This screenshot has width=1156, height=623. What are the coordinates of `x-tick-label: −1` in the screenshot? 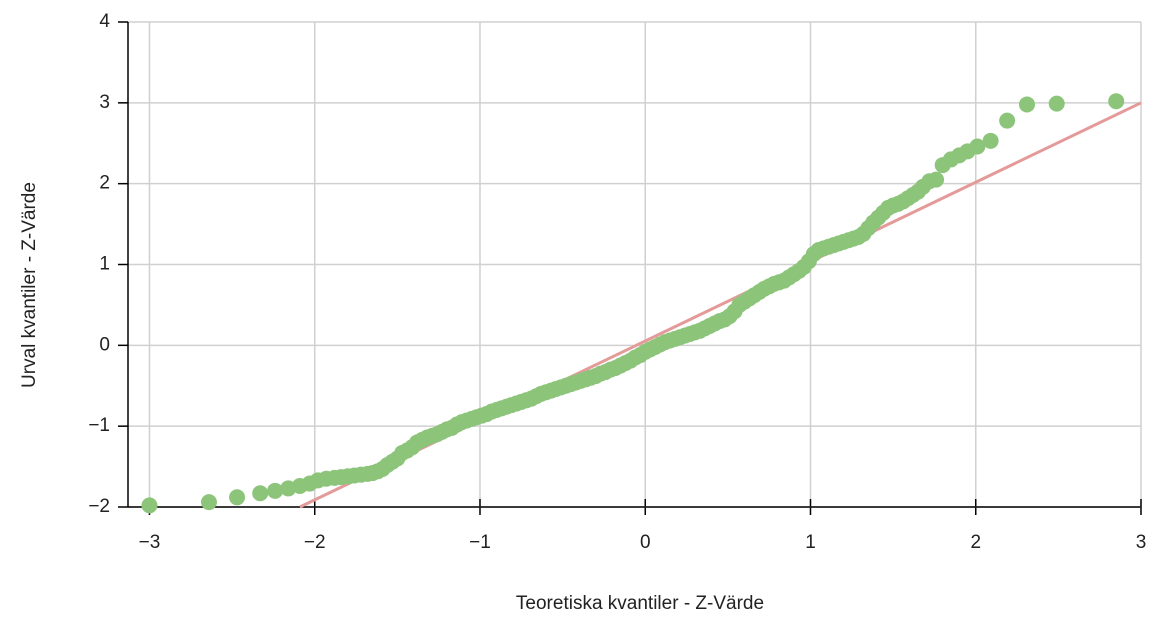 It's located at (480, 542).